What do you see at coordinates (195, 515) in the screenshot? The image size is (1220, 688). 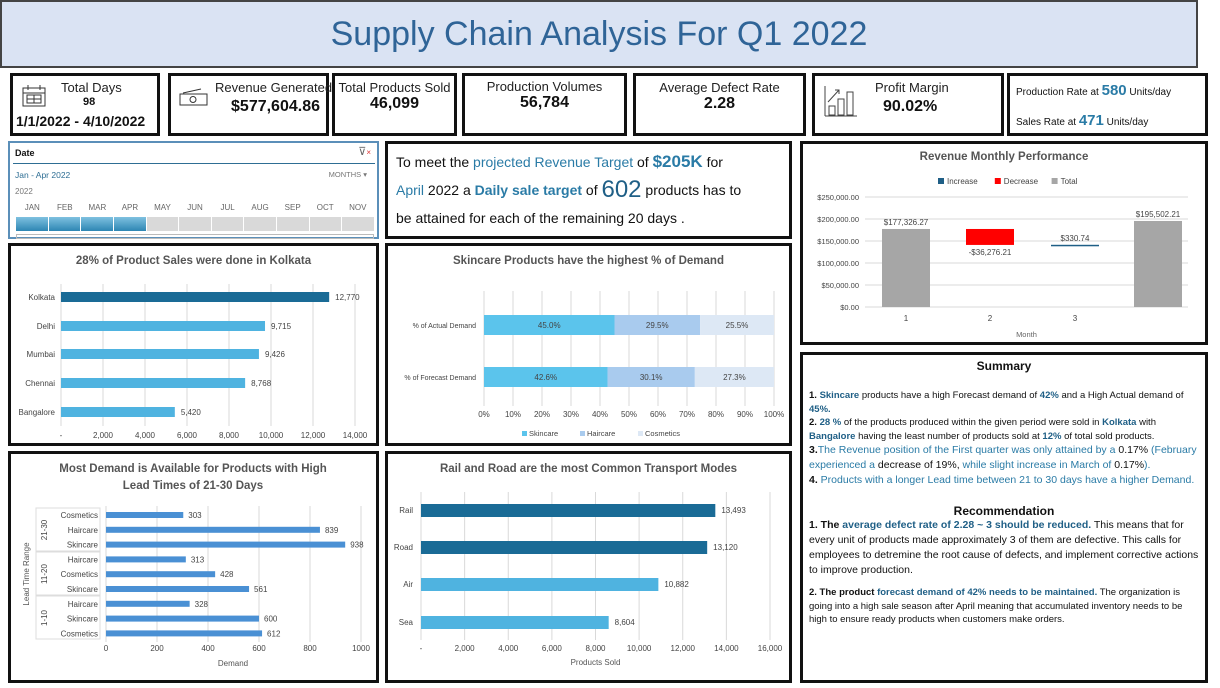 I see `data-label: 303` at bounding box center [195, 515].